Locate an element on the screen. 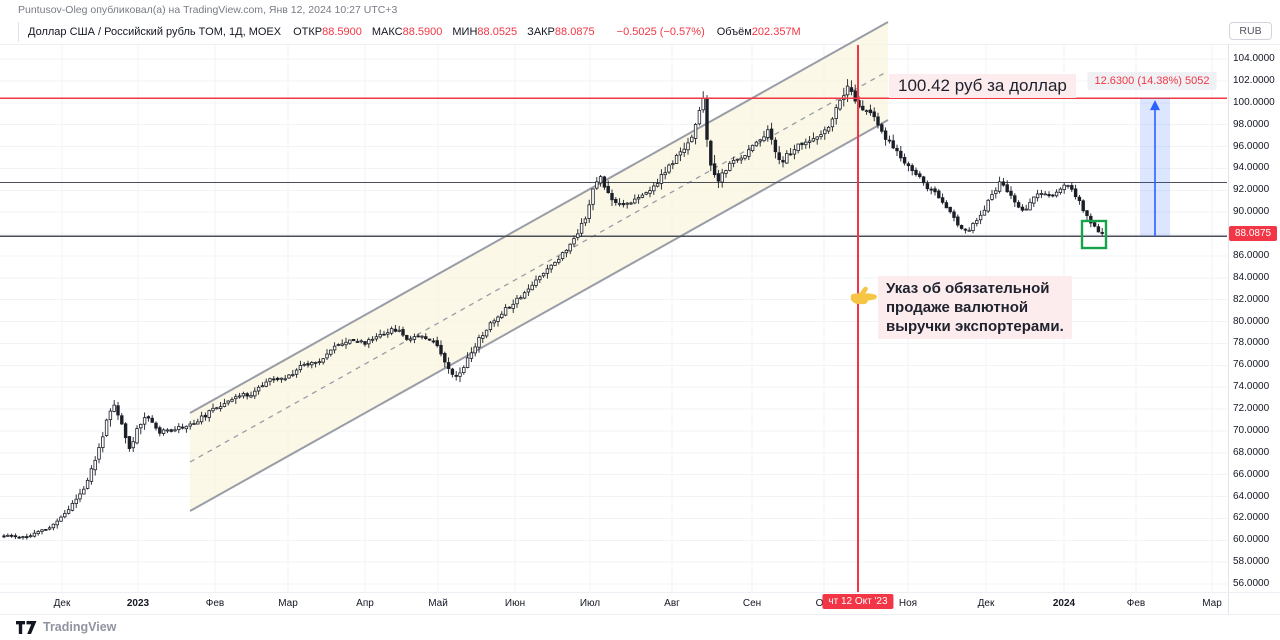 This screenshot has width=1280, height=640. price-tick-label: 62.0000 is located at coordinates (1251, 518).